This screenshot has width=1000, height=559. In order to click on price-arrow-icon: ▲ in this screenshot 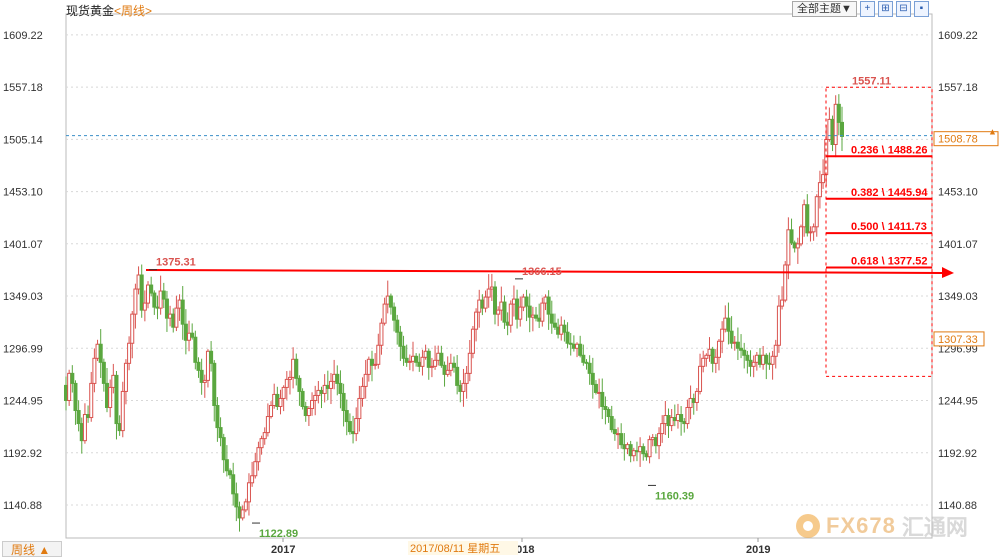, I will do `click(992, 132)`.